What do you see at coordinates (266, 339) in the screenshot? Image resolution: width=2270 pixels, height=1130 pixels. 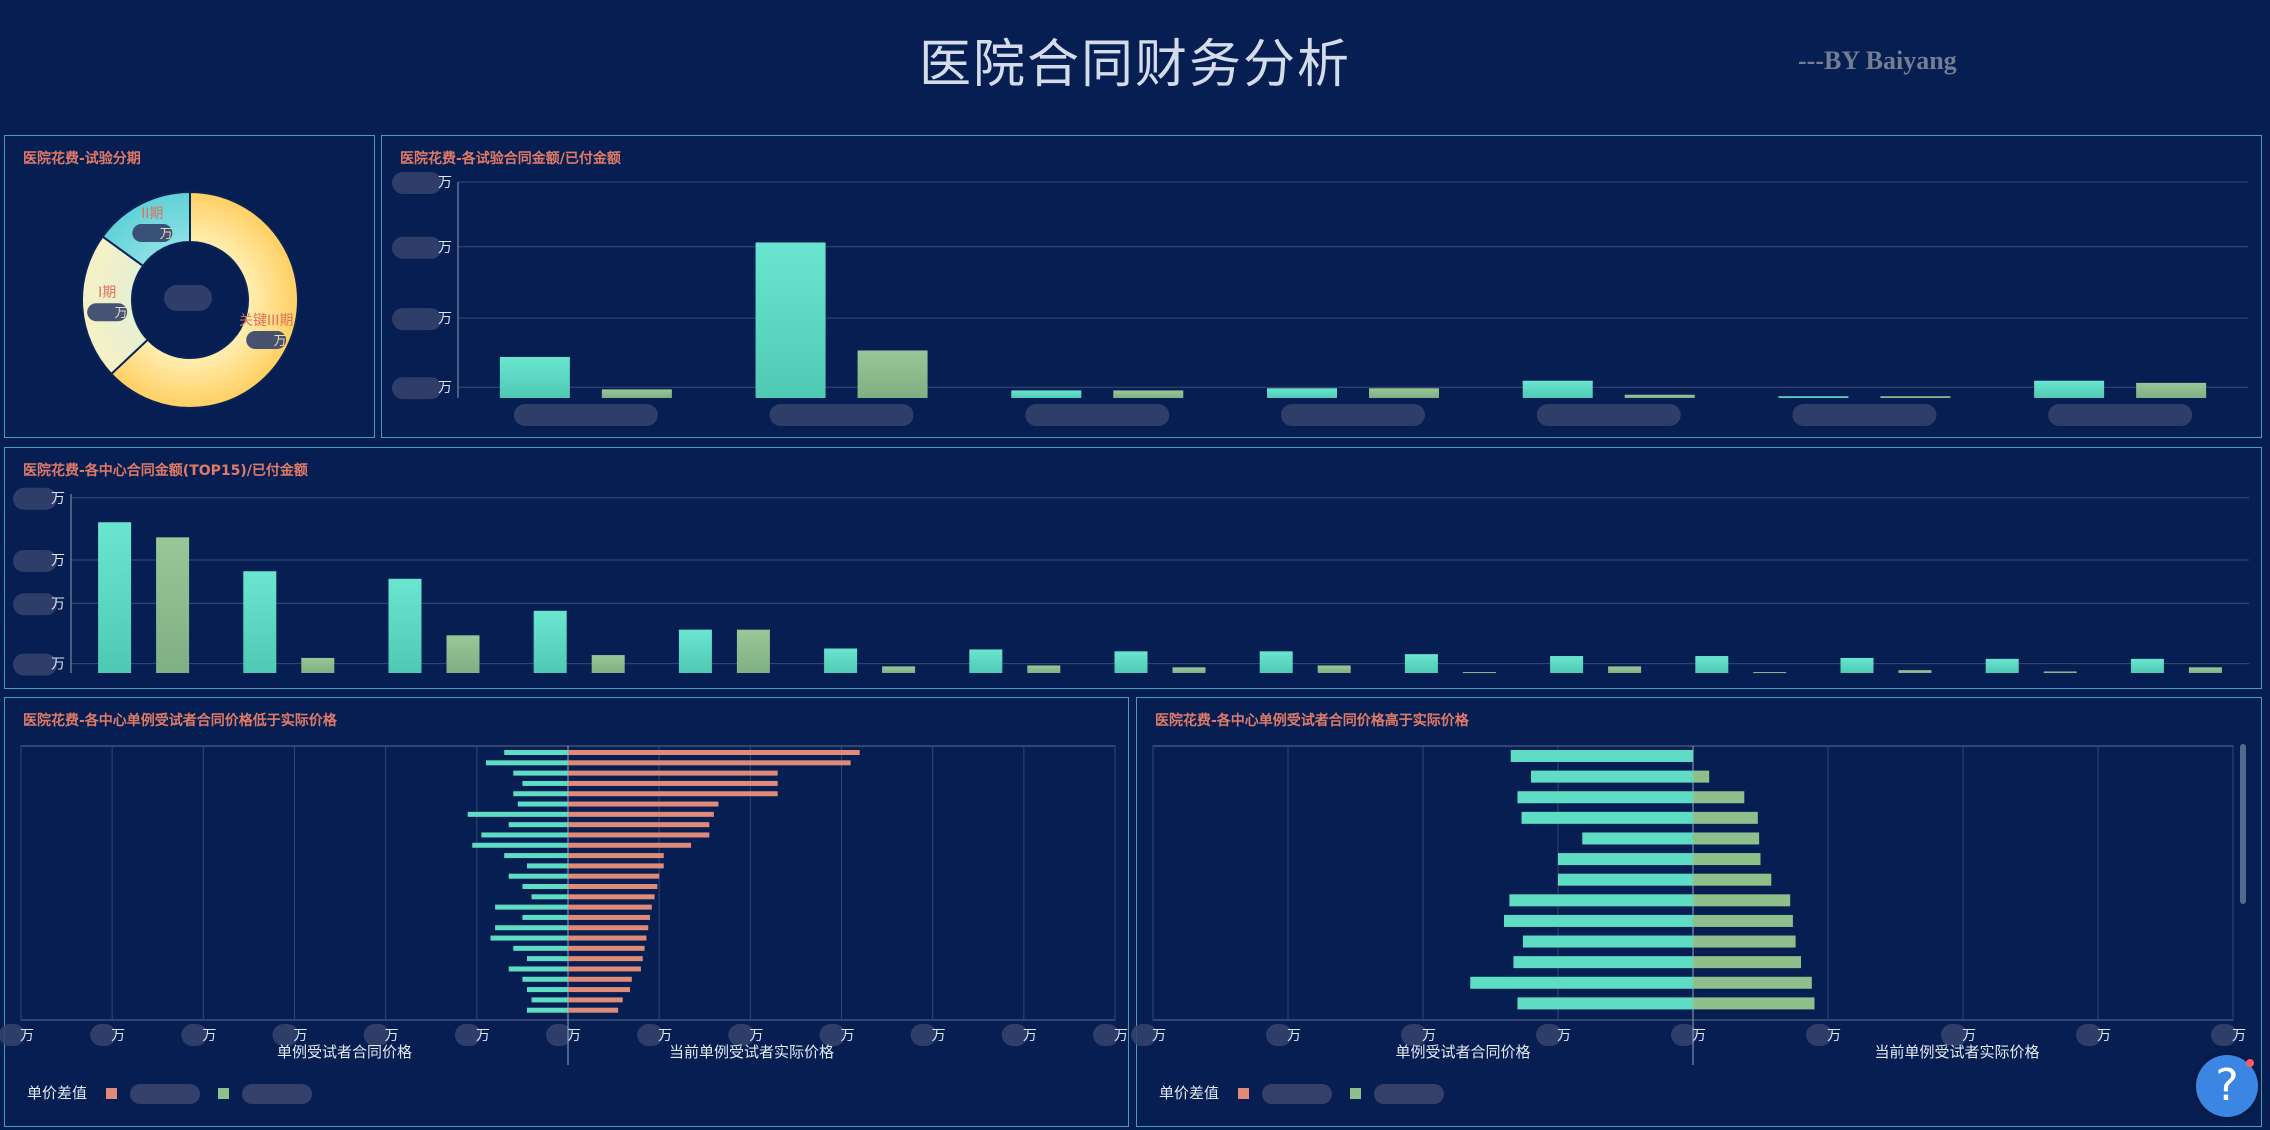 I see `donut-value-redacted` at bounding box center [266, 339].